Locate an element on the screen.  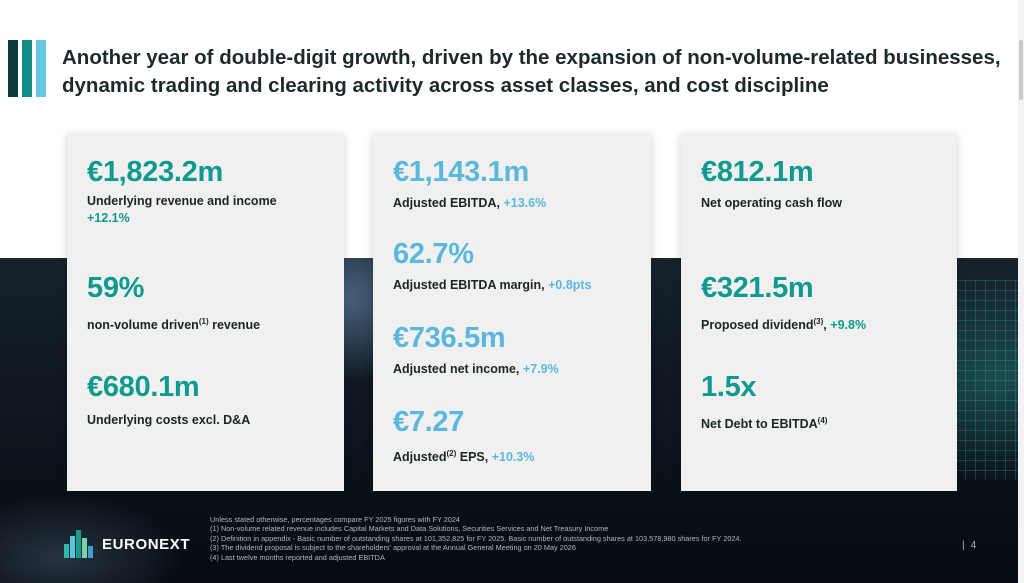
footnote-ref: (3) is located at coordinates (818, 321).